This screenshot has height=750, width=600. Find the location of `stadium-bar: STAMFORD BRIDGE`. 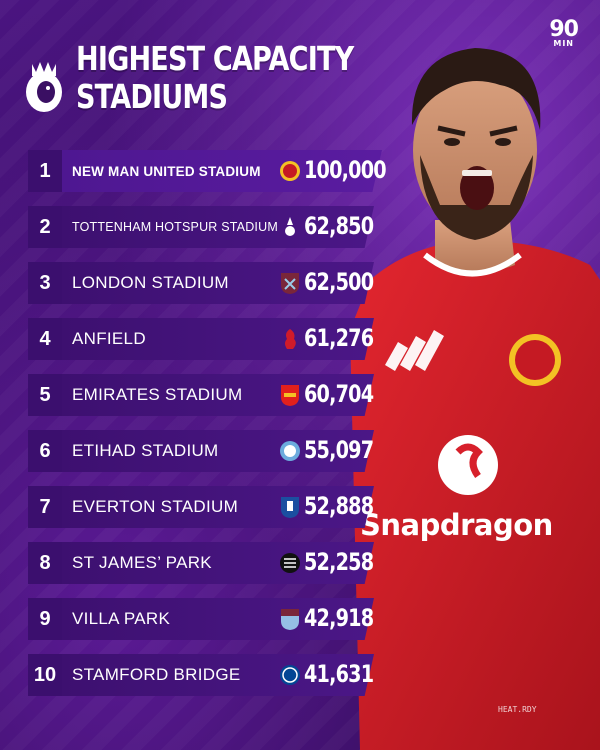

stadium-bar: STAMFORD BRIDGE is located at coordinates (218, 675).